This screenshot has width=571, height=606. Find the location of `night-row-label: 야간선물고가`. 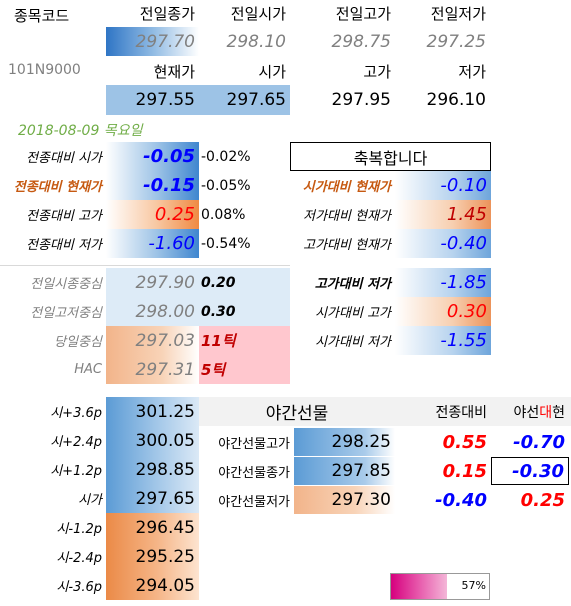

night-row-label: 야간선물고가 is located at coordinates (254, 444).